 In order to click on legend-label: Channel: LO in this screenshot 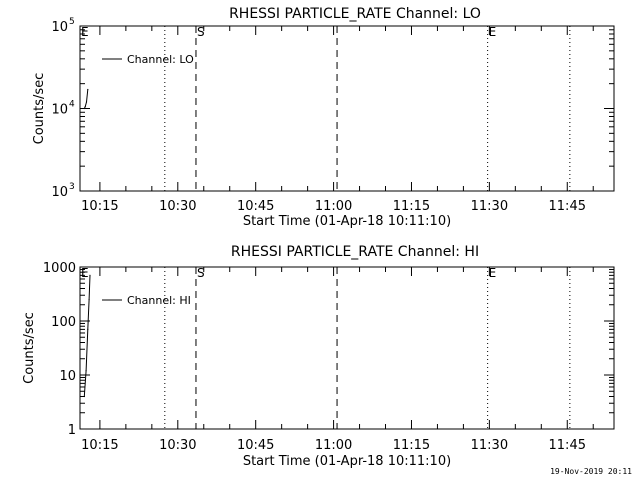, I will do `click(160, 59)`.